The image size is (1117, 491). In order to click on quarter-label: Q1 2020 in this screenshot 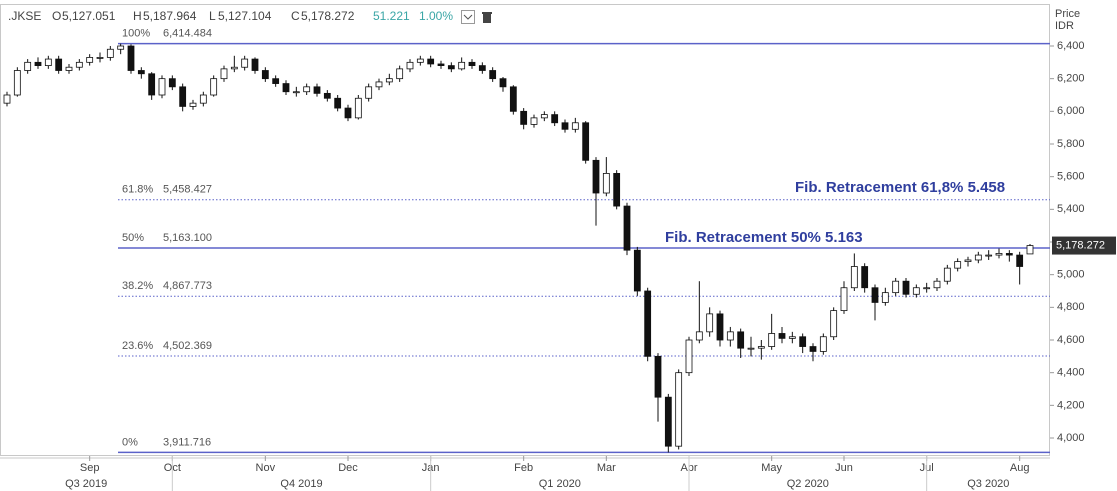, I will do `click(560, 484)`.